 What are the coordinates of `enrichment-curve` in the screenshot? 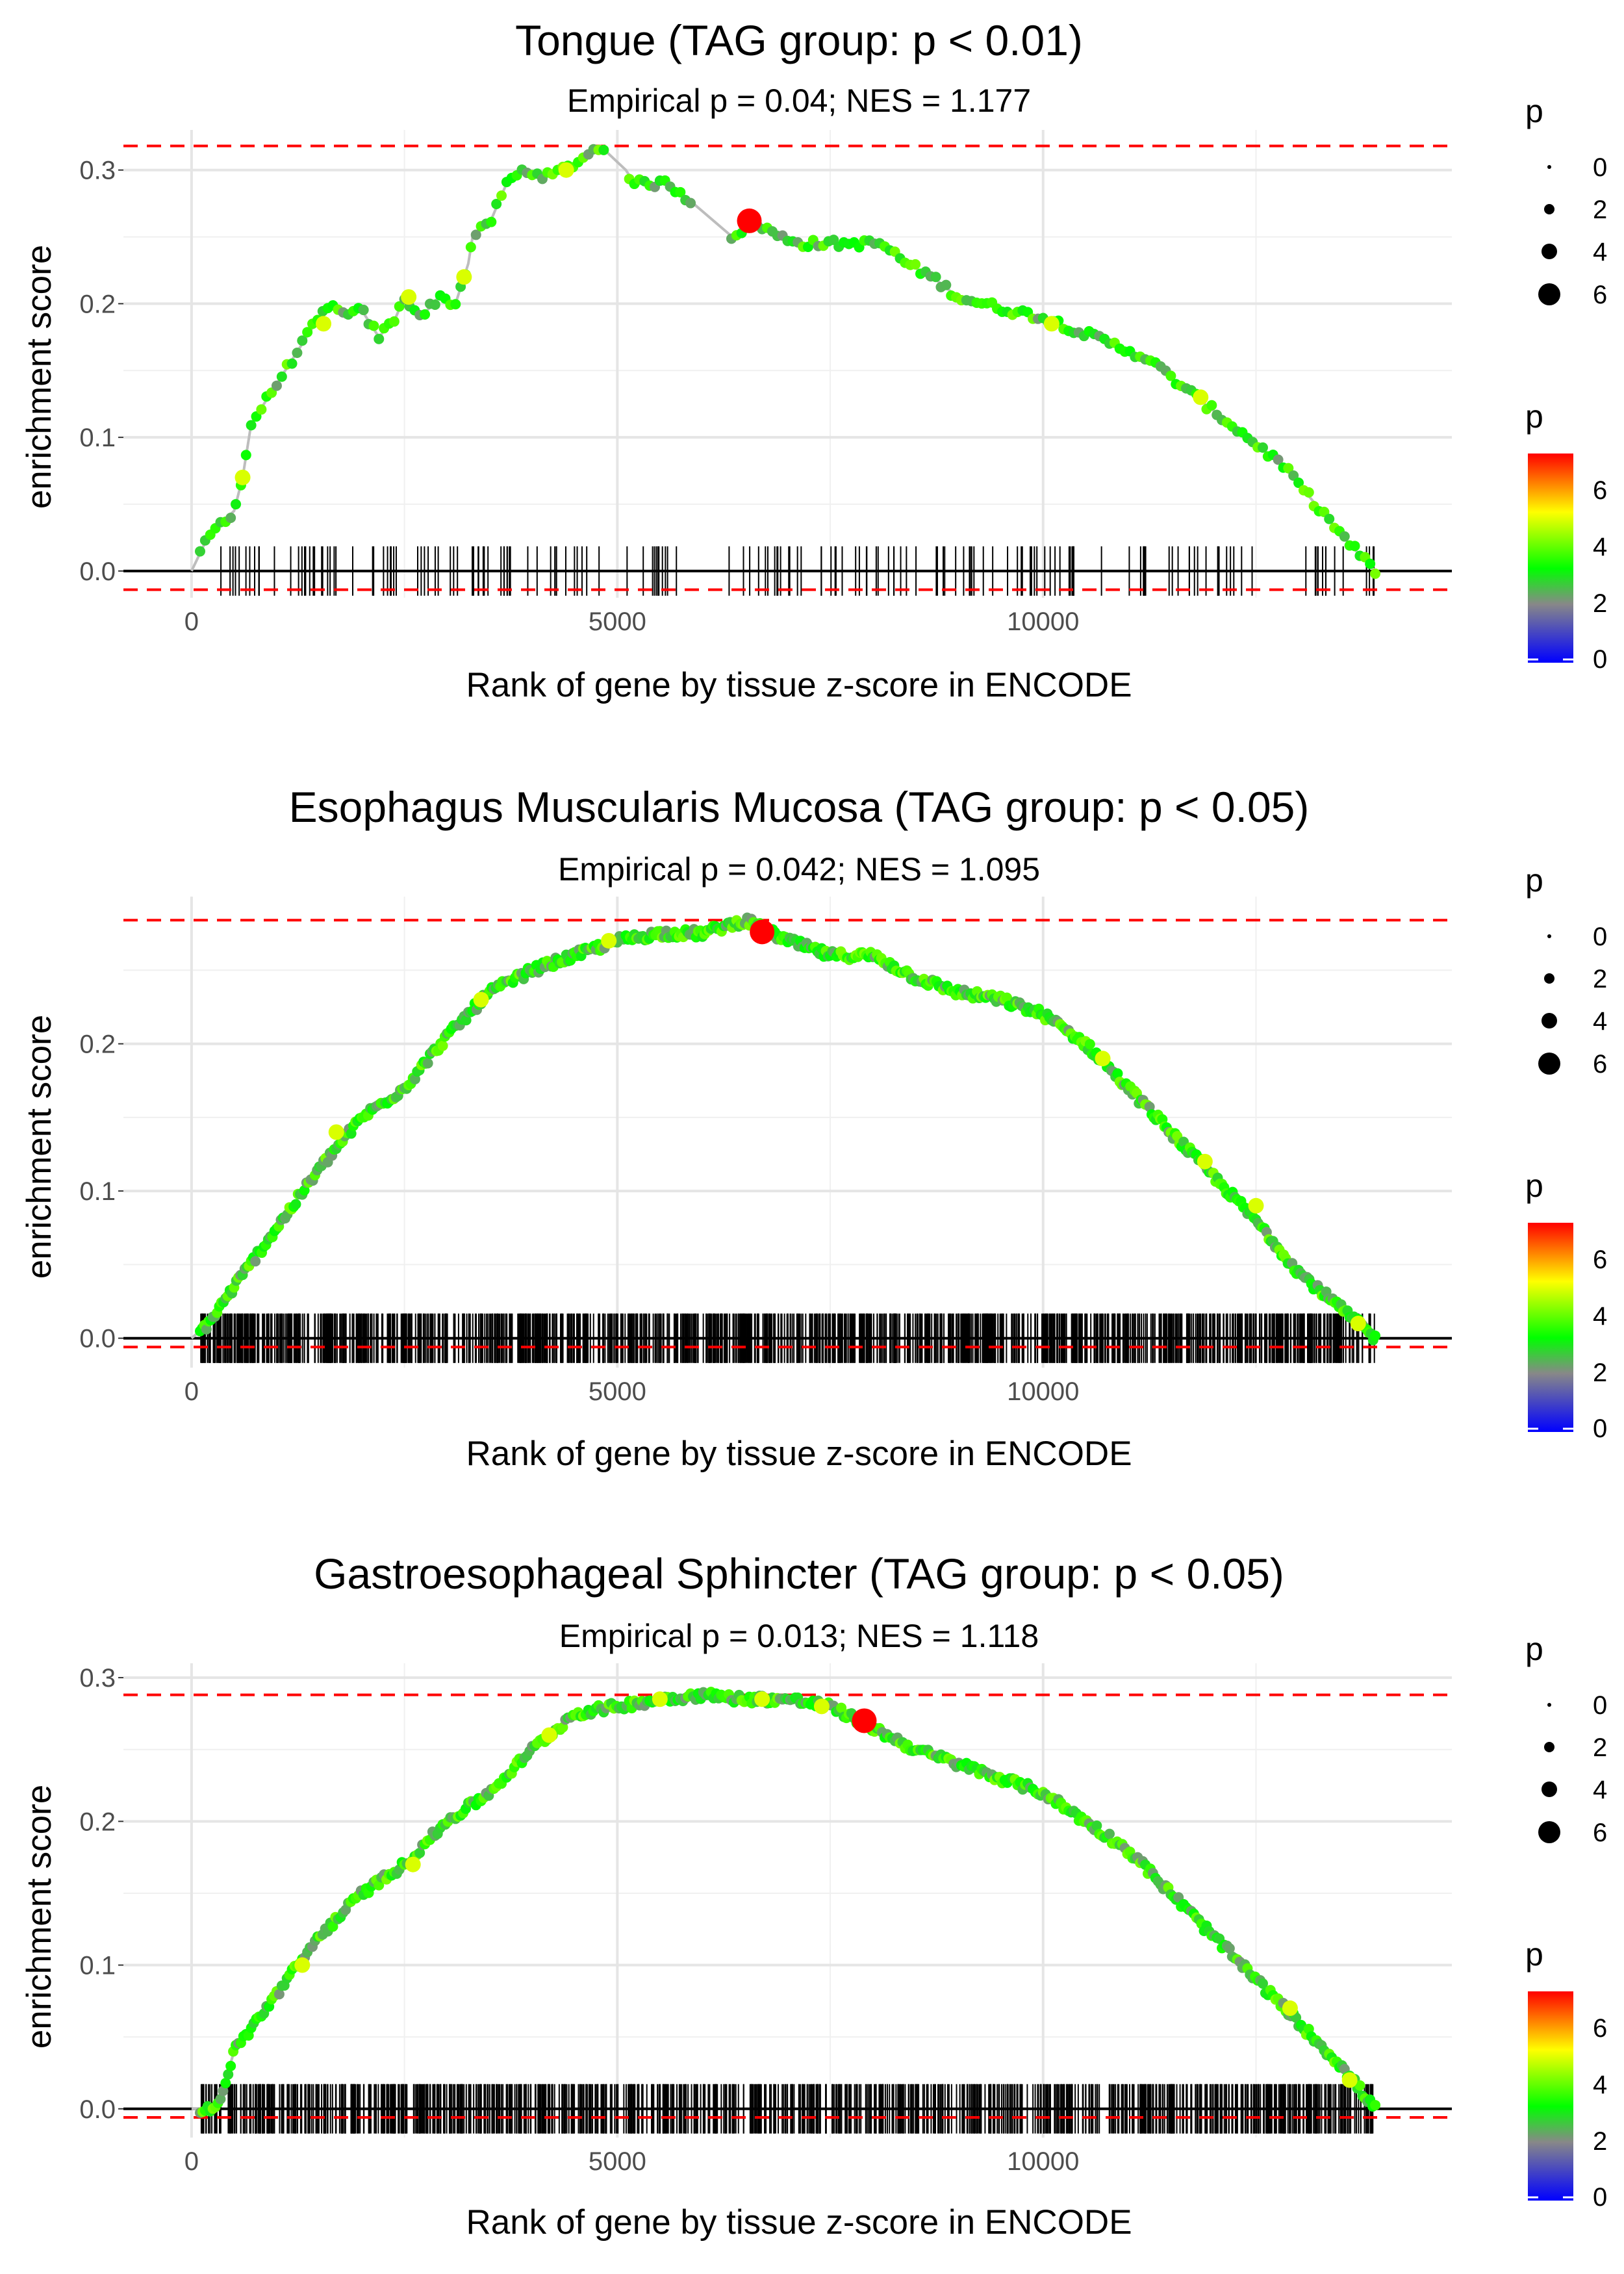 It's located at (783, 358).